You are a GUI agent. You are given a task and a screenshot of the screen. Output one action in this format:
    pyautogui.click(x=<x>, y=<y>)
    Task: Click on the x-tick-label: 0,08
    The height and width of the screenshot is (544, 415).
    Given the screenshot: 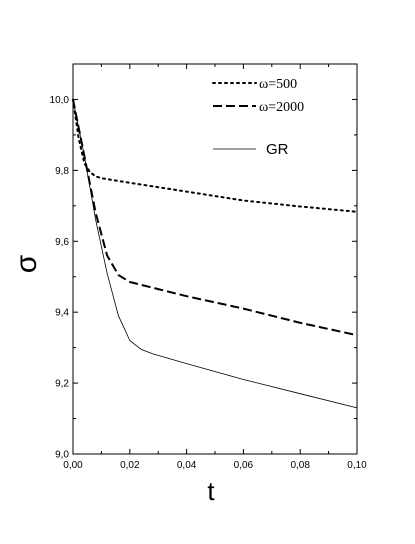 What is the action you would take?
    pyautogui.click(x=300, y=465)
    